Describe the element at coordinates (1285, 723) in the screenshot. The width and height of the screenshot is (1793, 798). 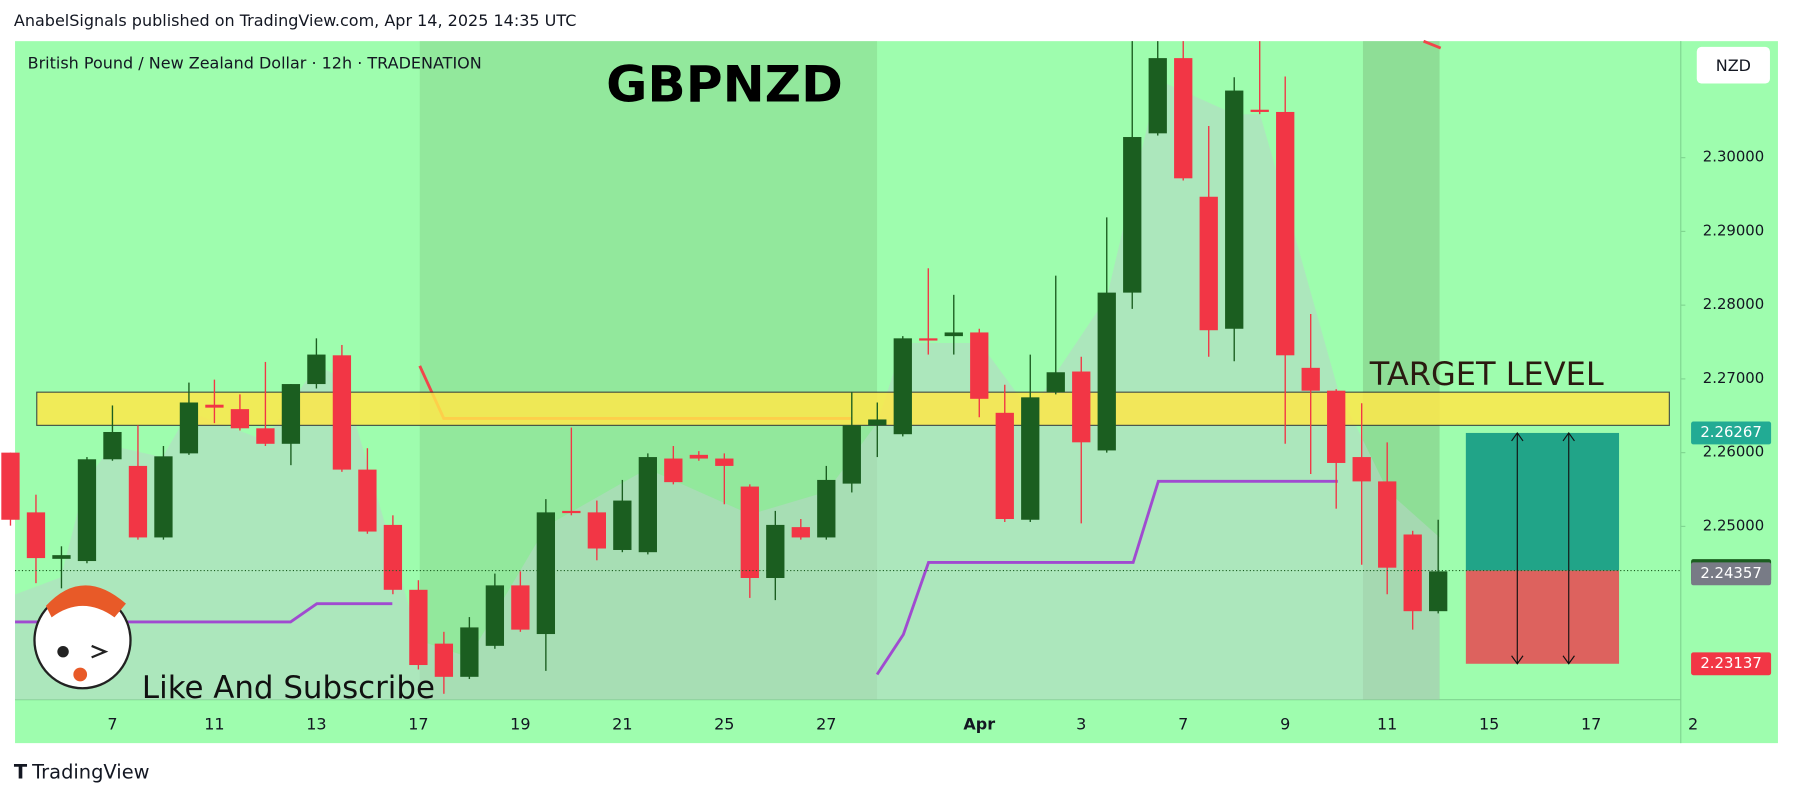
I see `x-tick-label: 9` at that location.